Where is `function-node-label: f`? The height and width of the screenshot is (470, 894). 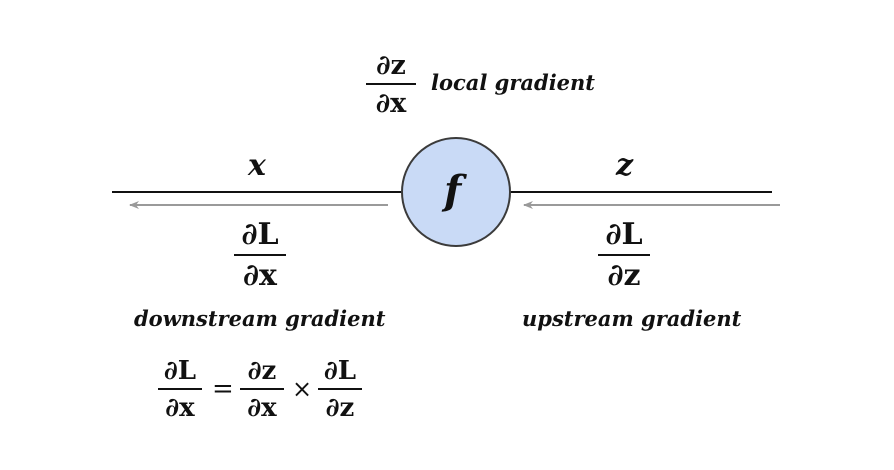
function-node-label: f is located at coordinates (453, 190).